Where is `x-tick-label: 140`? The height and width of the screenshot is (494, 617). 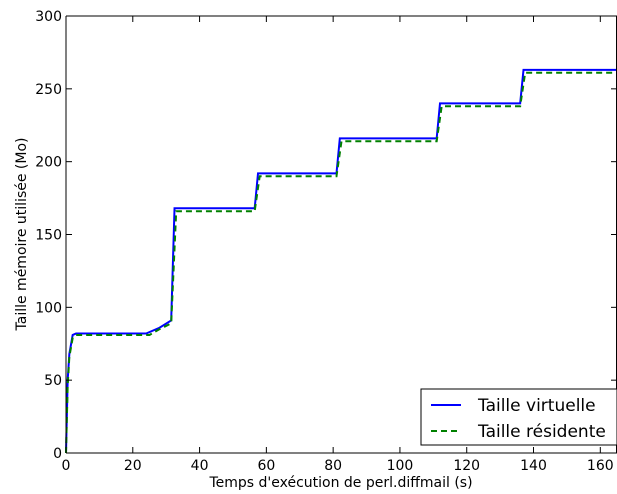 x-tick-label: 140 is located at coordinates (533, 466).